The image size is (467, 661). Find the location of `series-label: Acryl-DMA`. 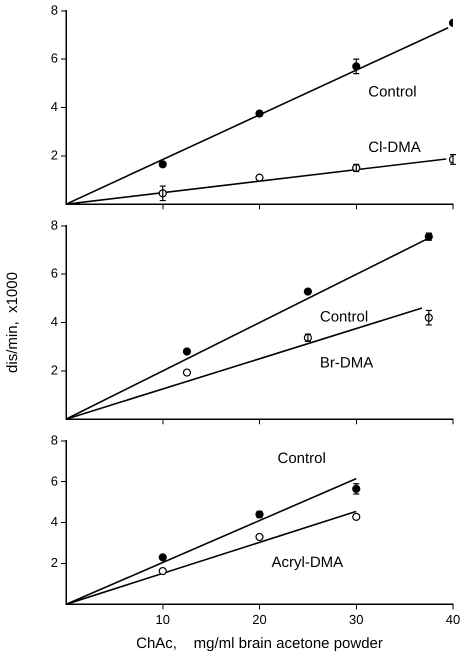

series-label: Acryl-DMA is located at coordinates (308, 562).